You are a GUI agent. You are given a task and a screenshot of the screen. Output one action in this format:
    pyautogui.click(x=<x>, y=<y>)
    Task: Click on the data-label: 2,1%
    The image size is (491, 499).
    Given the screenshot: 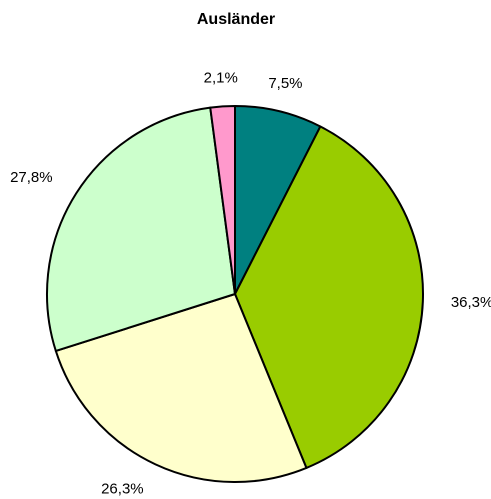 What is the action you would take?
    pyautogui.click(x=221, y=77)
    